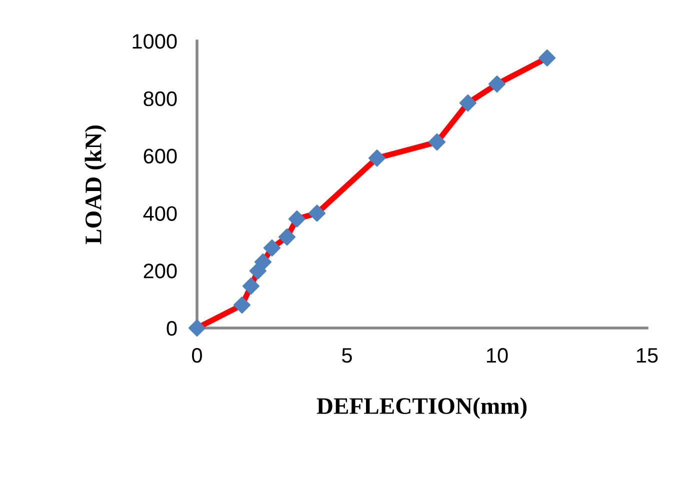 This screenshot has height=486, width=686. I want to click on x-axis-title: DEFLECTION(mm), so click(421, 408).